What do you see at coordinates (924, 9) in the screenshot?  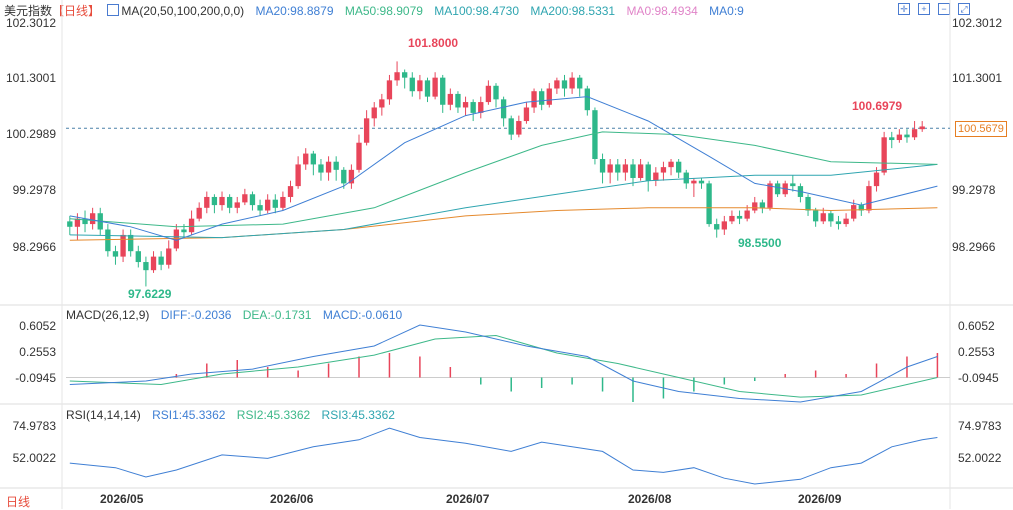 I see `zoom-in-icon: +` at bounding box center [924, 9].